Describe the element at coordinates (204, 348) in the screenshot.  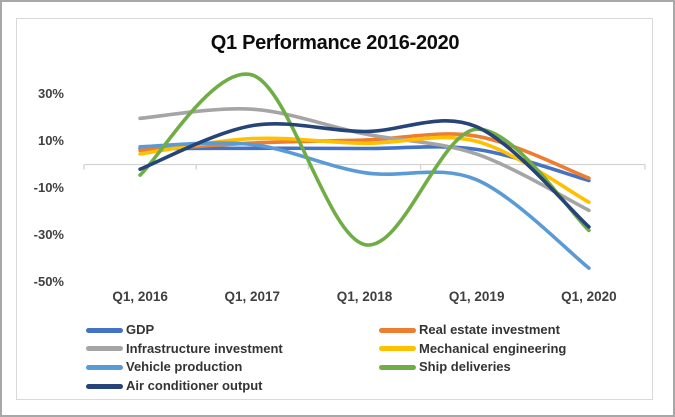
I see `legend-label-infrastructure-investment: Infrastructure investment` at that location.